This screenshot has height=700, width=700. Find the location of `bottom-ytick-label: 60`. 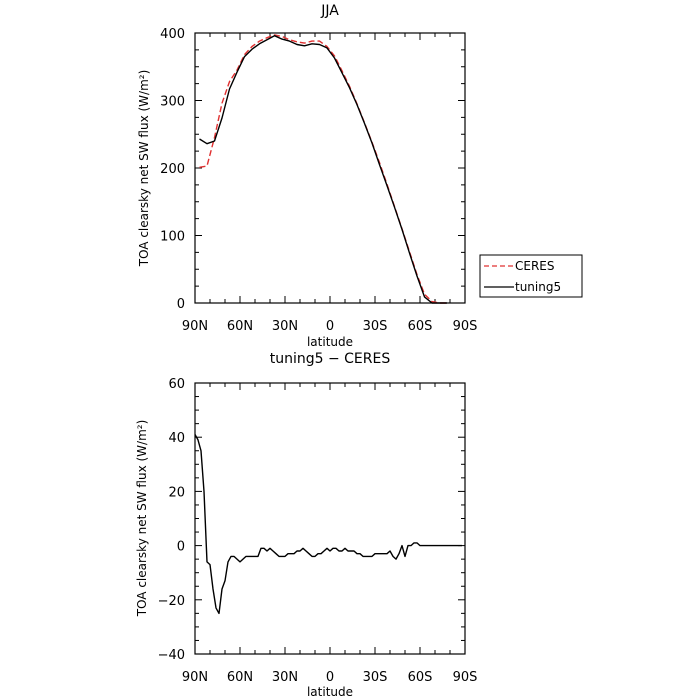

bottom-ytick-label: 60 is located at coordinates (176, 384).